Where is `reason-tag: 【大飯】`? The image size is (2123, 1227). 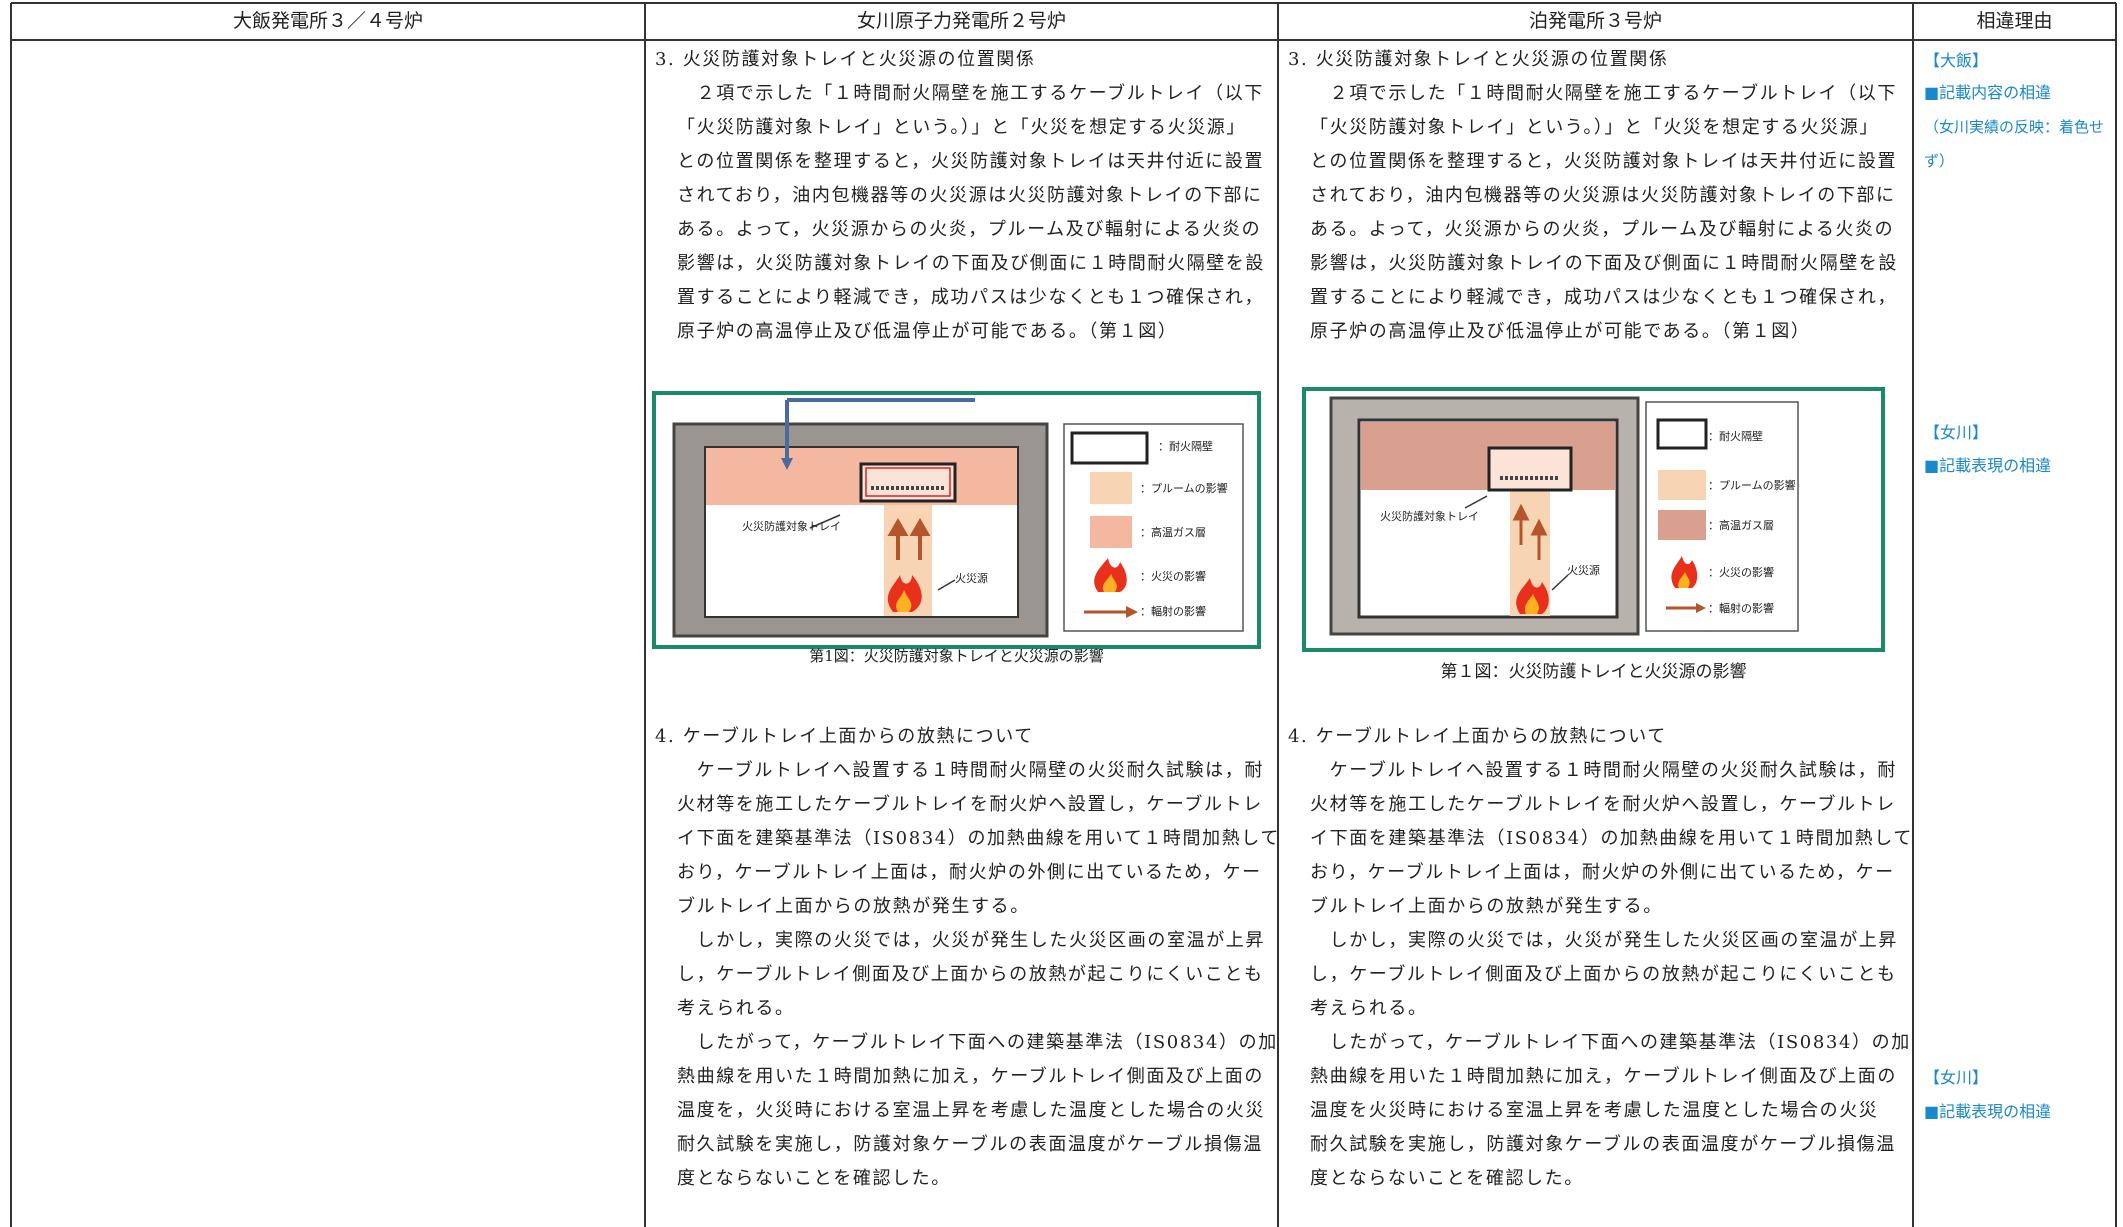
reason-tag: 【大飯】 is located at coordinates (1956, 60).